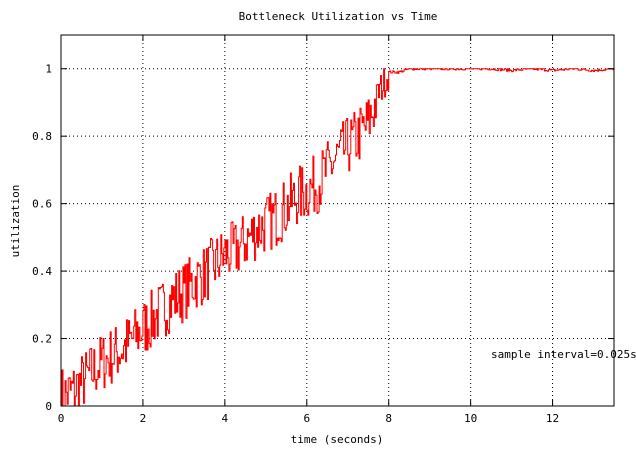 The width and height of the screenshot is (636, 459). What do you see at coordinates (48, 69) in the screenshot?
I see `y-tick-label: 1` at bounding box center [48, 69].